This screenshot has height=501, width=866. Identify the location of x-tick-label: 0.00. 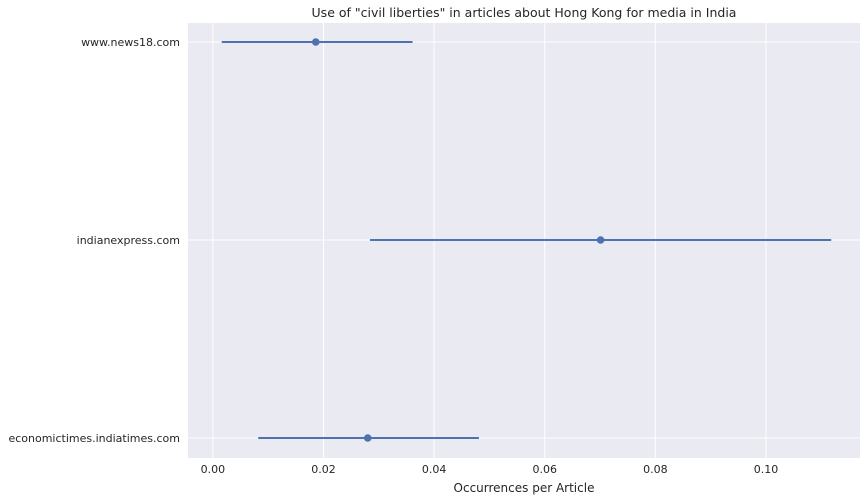
(213, 469).